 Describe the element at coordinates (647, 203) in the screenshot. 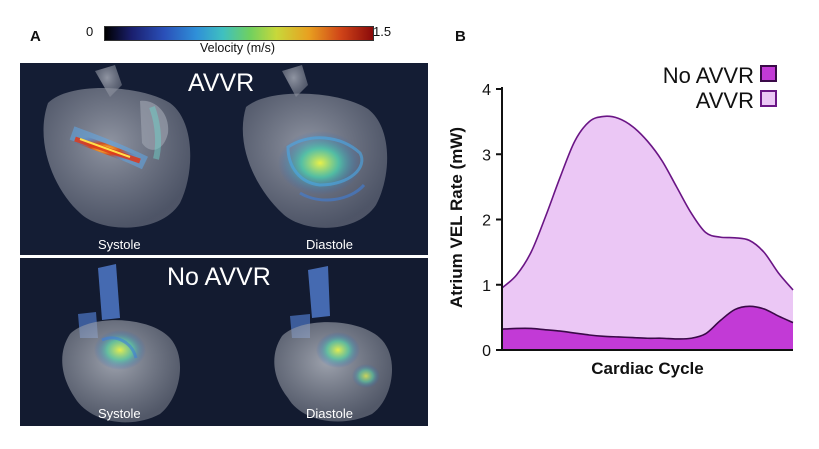

I see `avvr-line` at that location.